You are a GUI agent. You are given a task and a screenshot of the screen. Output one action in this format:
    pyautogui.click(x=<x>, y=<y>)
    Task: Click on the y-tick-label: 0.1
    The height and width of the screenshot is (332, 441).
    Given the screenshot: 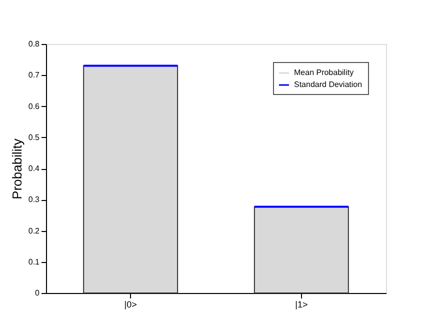 What is the action you would take?
    pyautogui.click(x=34, y=261)
    